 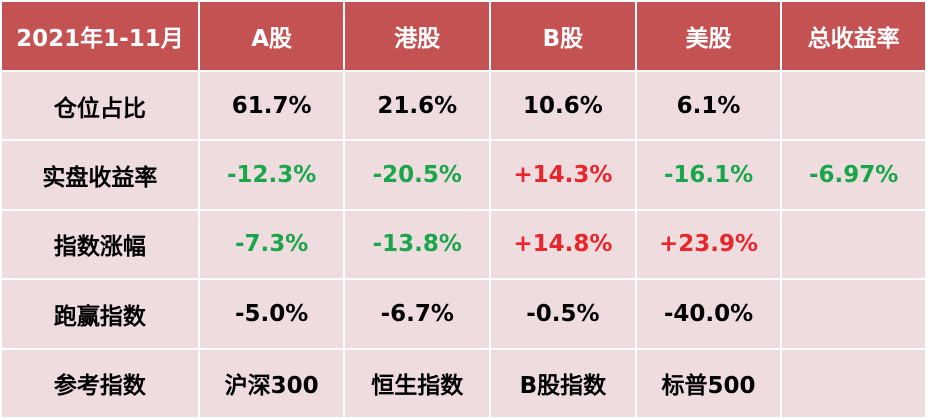 What do you see at coordinates (417, 36) in the screenshot?
I see `header-hk-share: 港股` at bounding box center [417, 36].